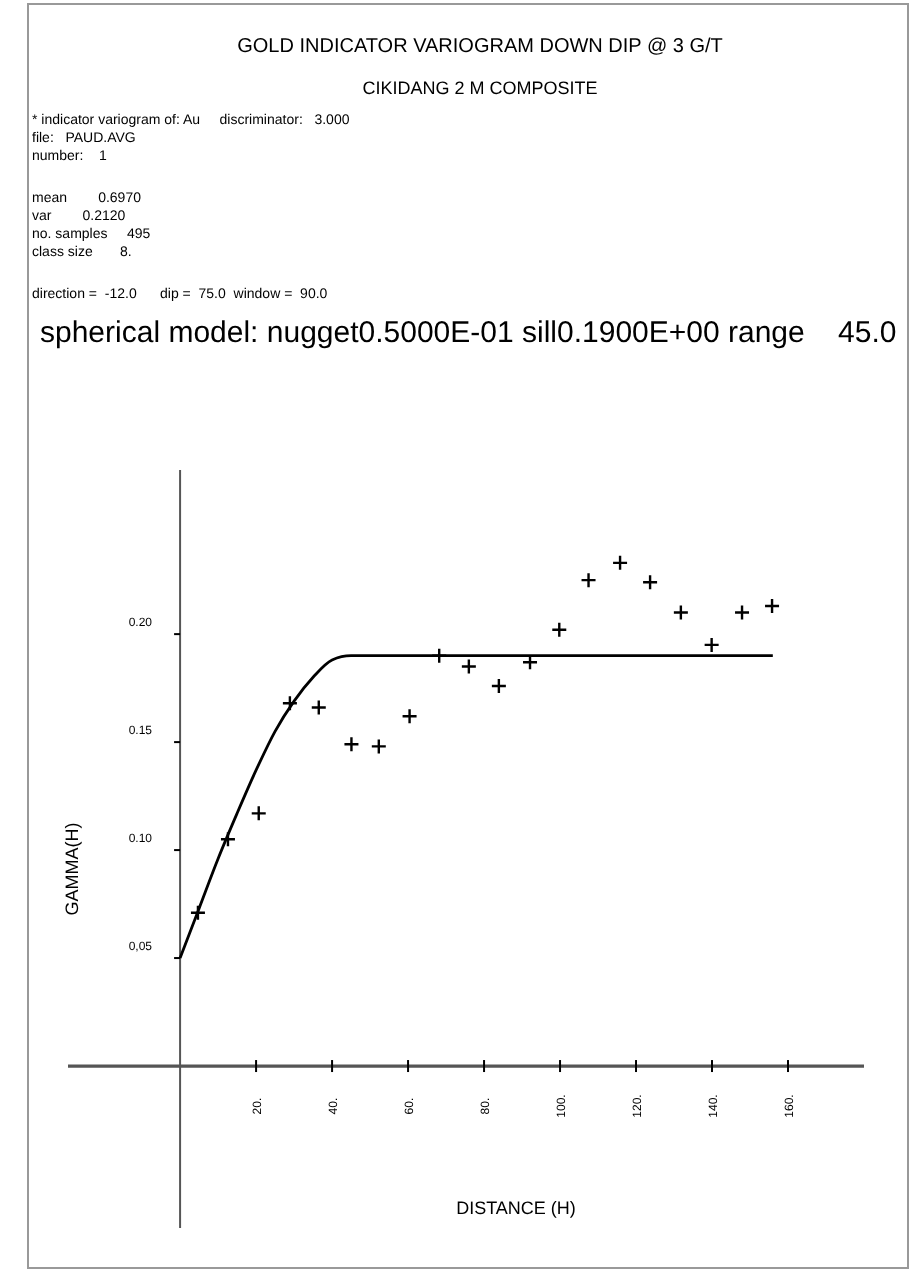 The width and height of the screenshot is (912, 1274). What do you see at coordinates (468, 333) in the screenshot?
I see `text: spherical model: nugget0.5000E-01 sill0.1900E+00 range 45.0` at bounding box center [468, 333].